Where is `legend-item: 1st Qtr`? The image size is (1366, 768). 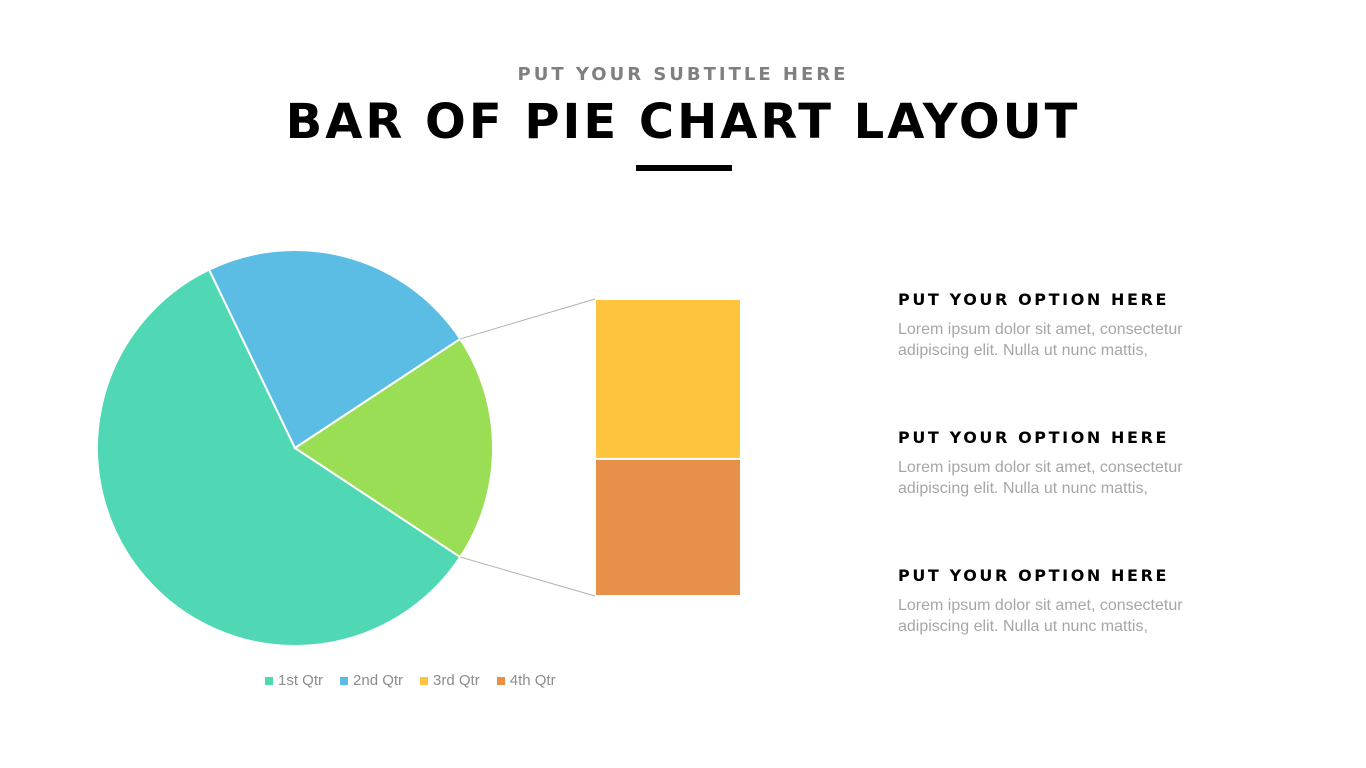
legend-item: 1st Qtr is located at coordinates (294, 680).